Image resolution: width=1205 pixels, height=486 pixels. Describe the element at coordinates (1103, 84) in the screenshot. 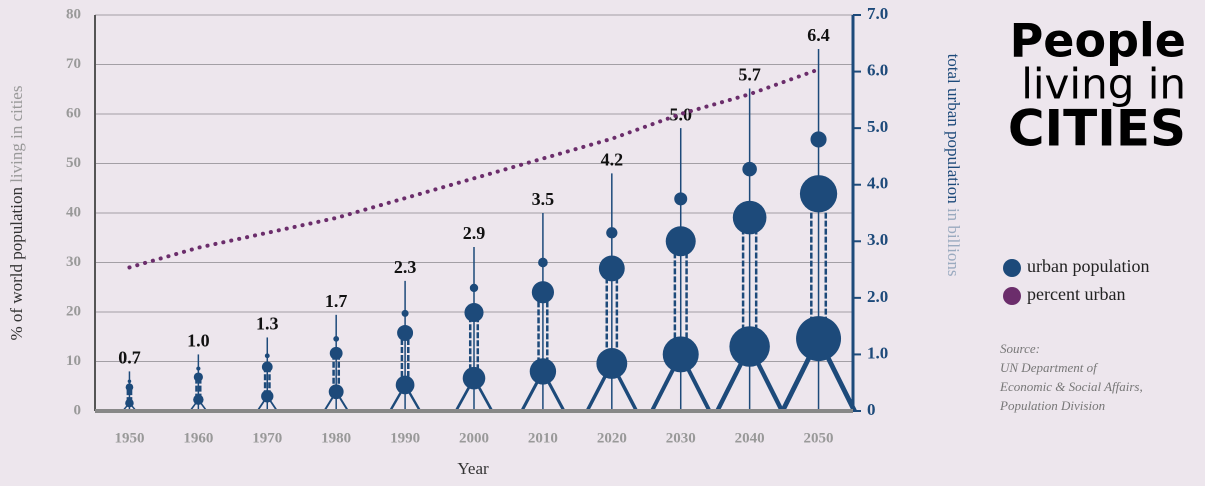

I see `title-line: living in` at that location.